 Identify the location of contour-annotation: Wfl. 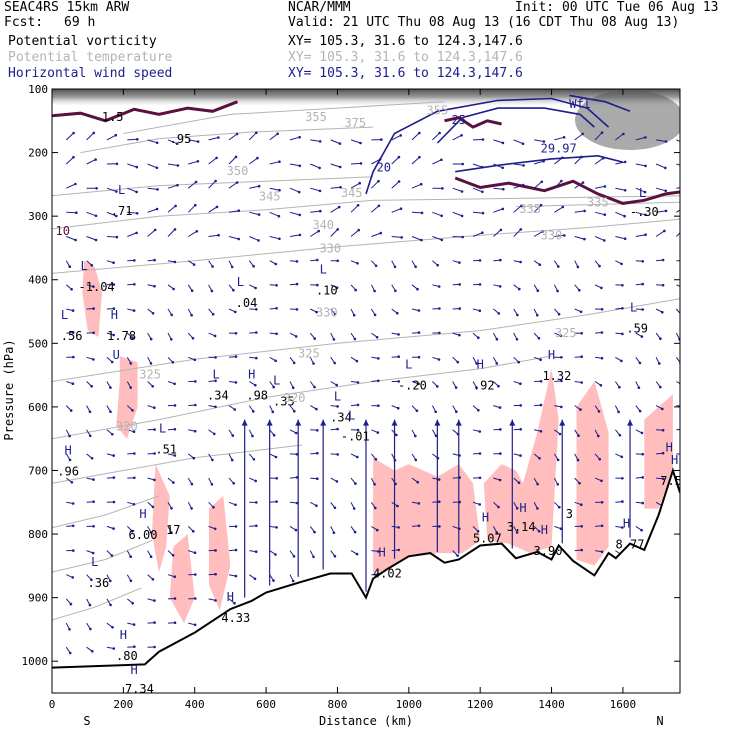
(580, 104).